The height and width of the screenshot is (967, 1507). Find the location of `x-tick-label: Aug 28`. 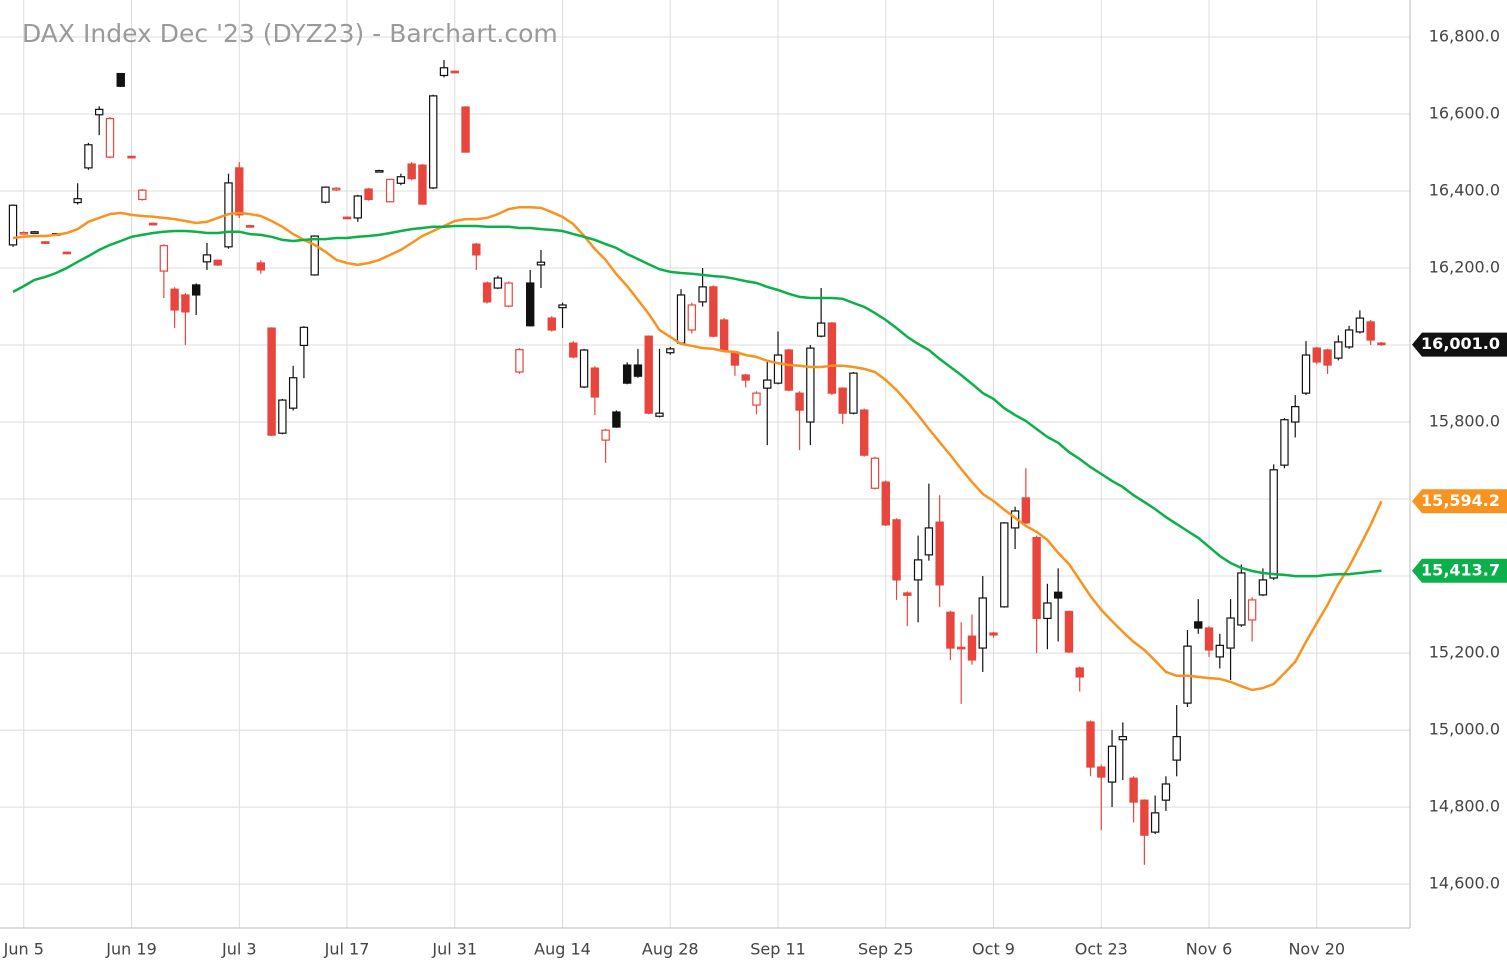

x-tick-label: Aug 28 is located at coordinates (670, 949).